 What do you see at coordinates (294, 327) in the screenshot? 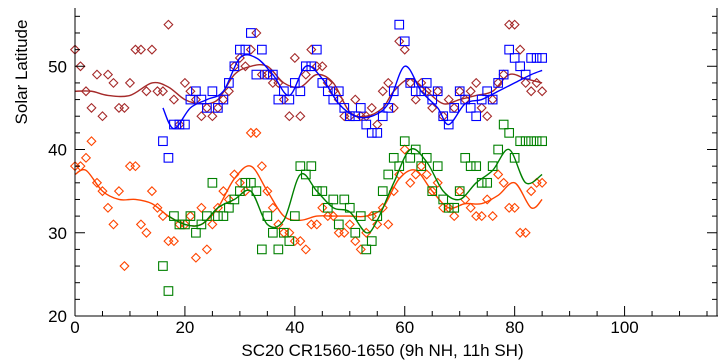
I see `x-tick-label: 40` at bounding box center [294, 327].